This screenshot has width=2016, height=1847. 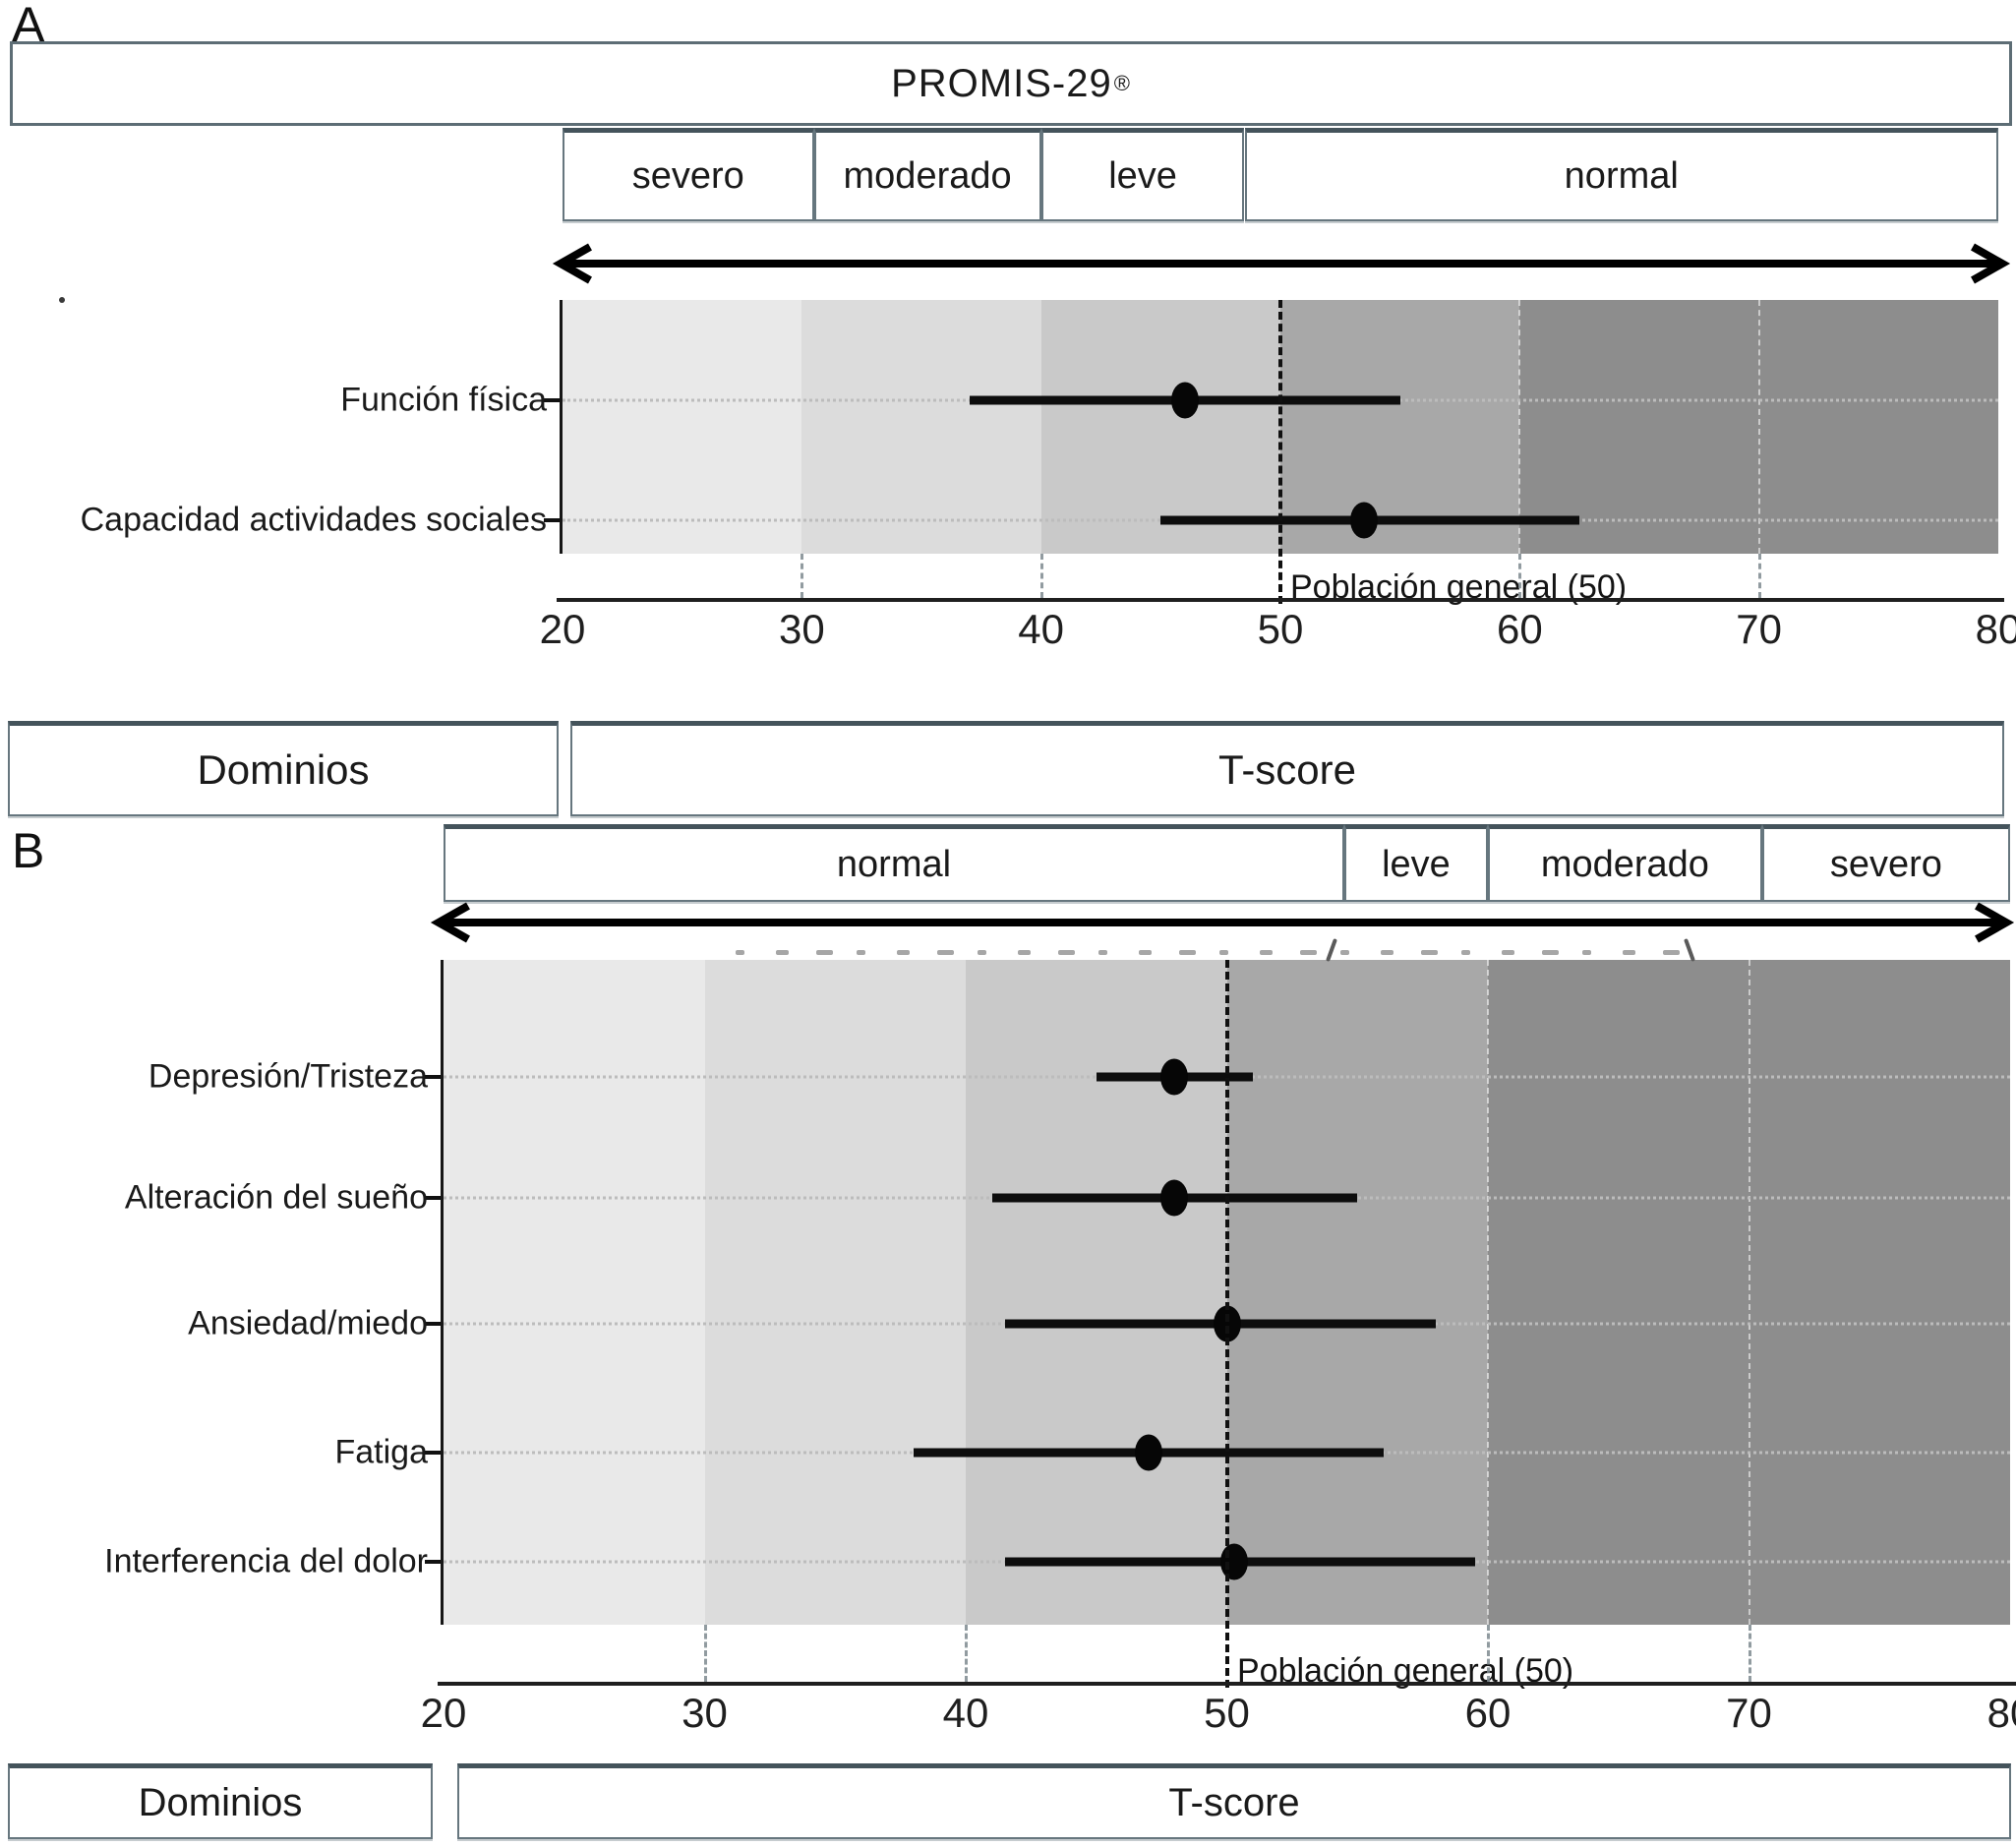 I want to click on panel-b-tscore-box: T-score, so click(x=1234, y=1801).